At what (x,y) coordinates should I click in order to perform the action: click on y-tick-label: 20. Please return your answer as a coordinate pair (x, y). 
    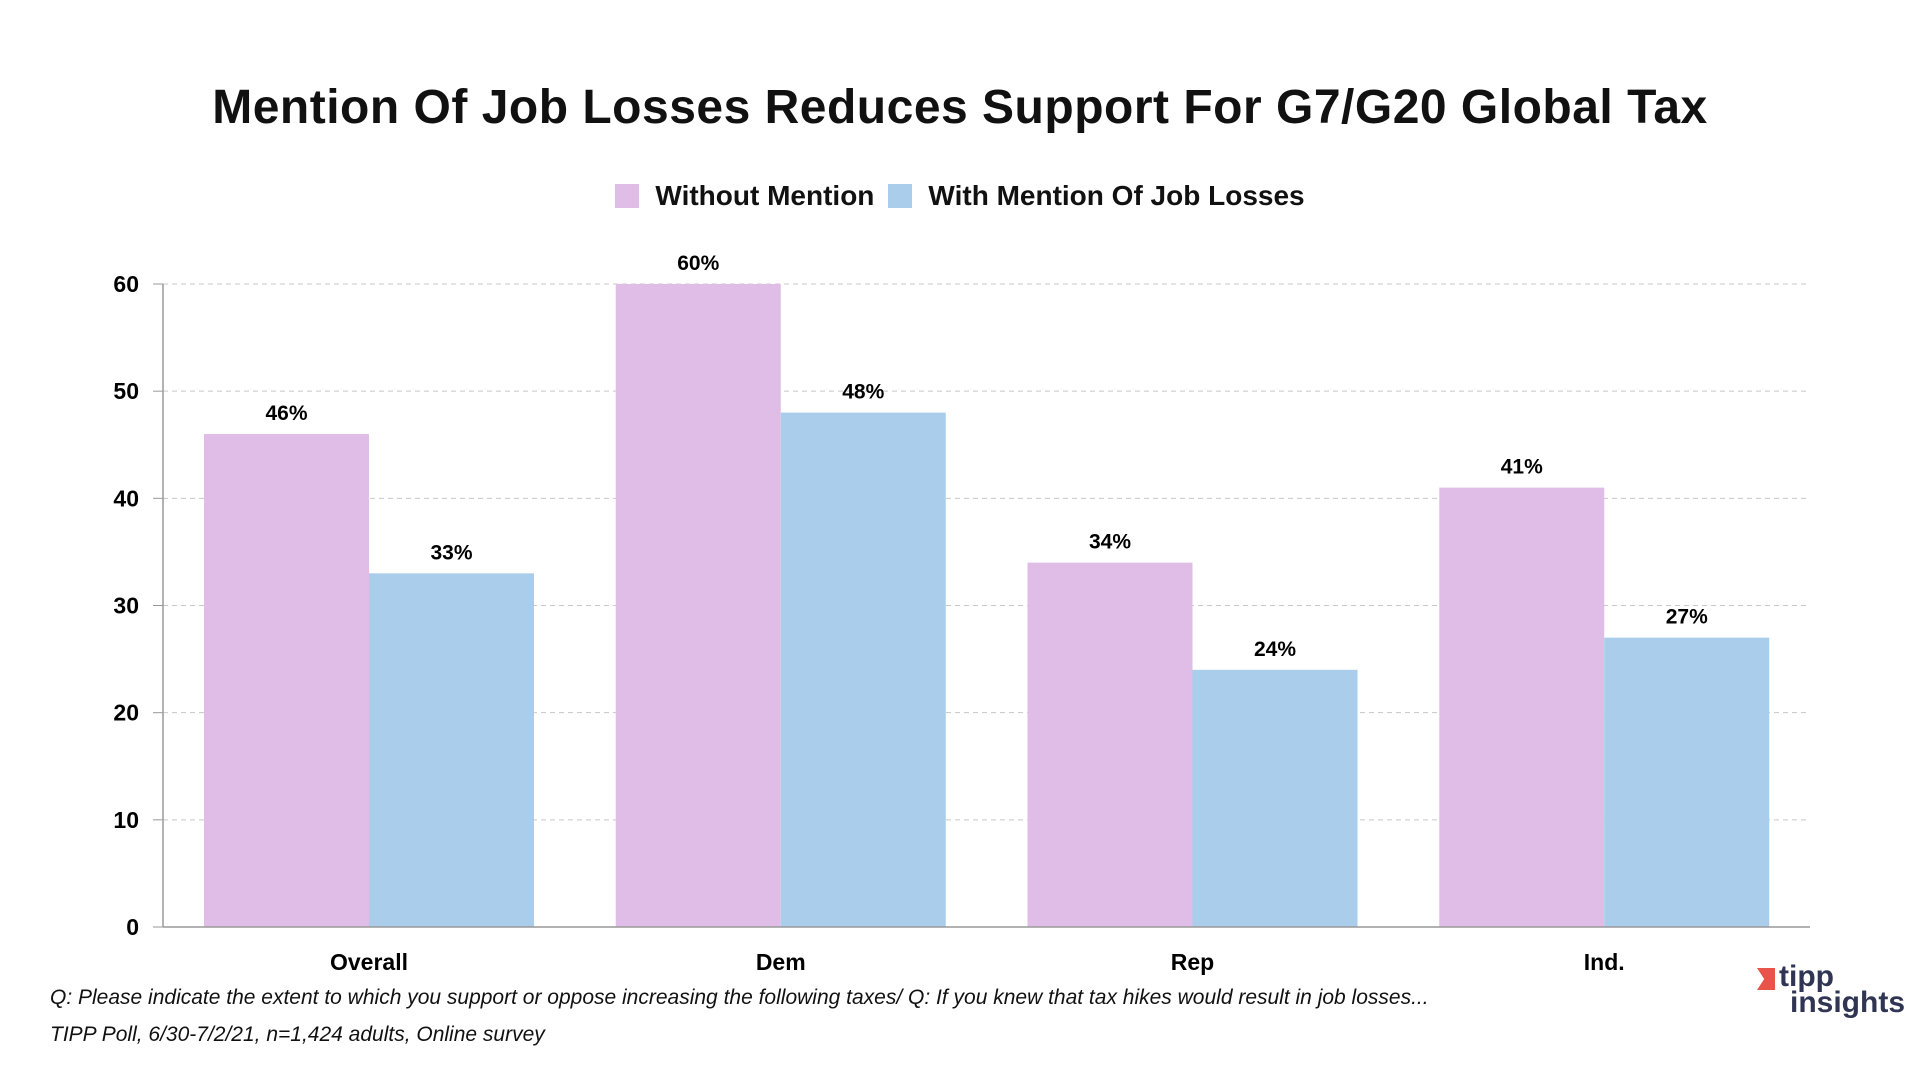
    Looking at the image, I should click on (126, 713).